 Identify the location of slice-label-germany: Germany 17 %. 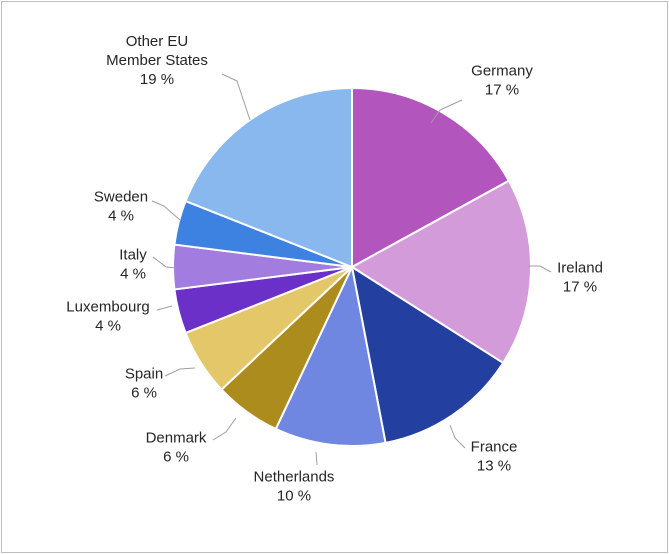
(502, 81).